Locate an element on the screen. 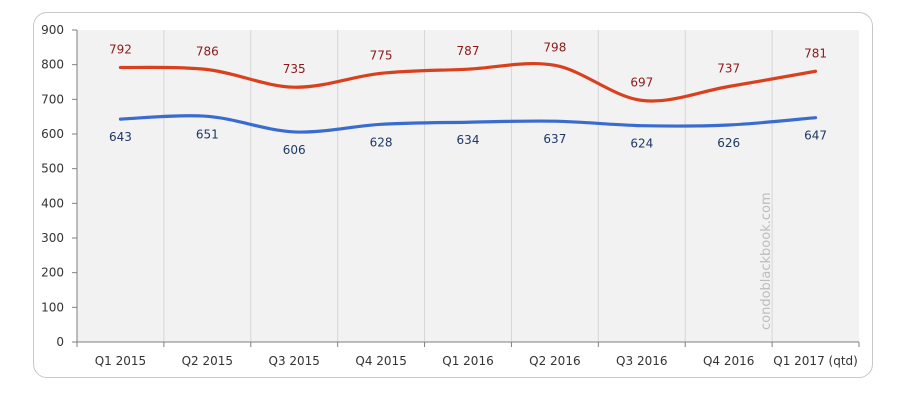 This screenshot has width=911, height=406. x-tick-label: Q3 2015 is located at coordinates (294, 361).